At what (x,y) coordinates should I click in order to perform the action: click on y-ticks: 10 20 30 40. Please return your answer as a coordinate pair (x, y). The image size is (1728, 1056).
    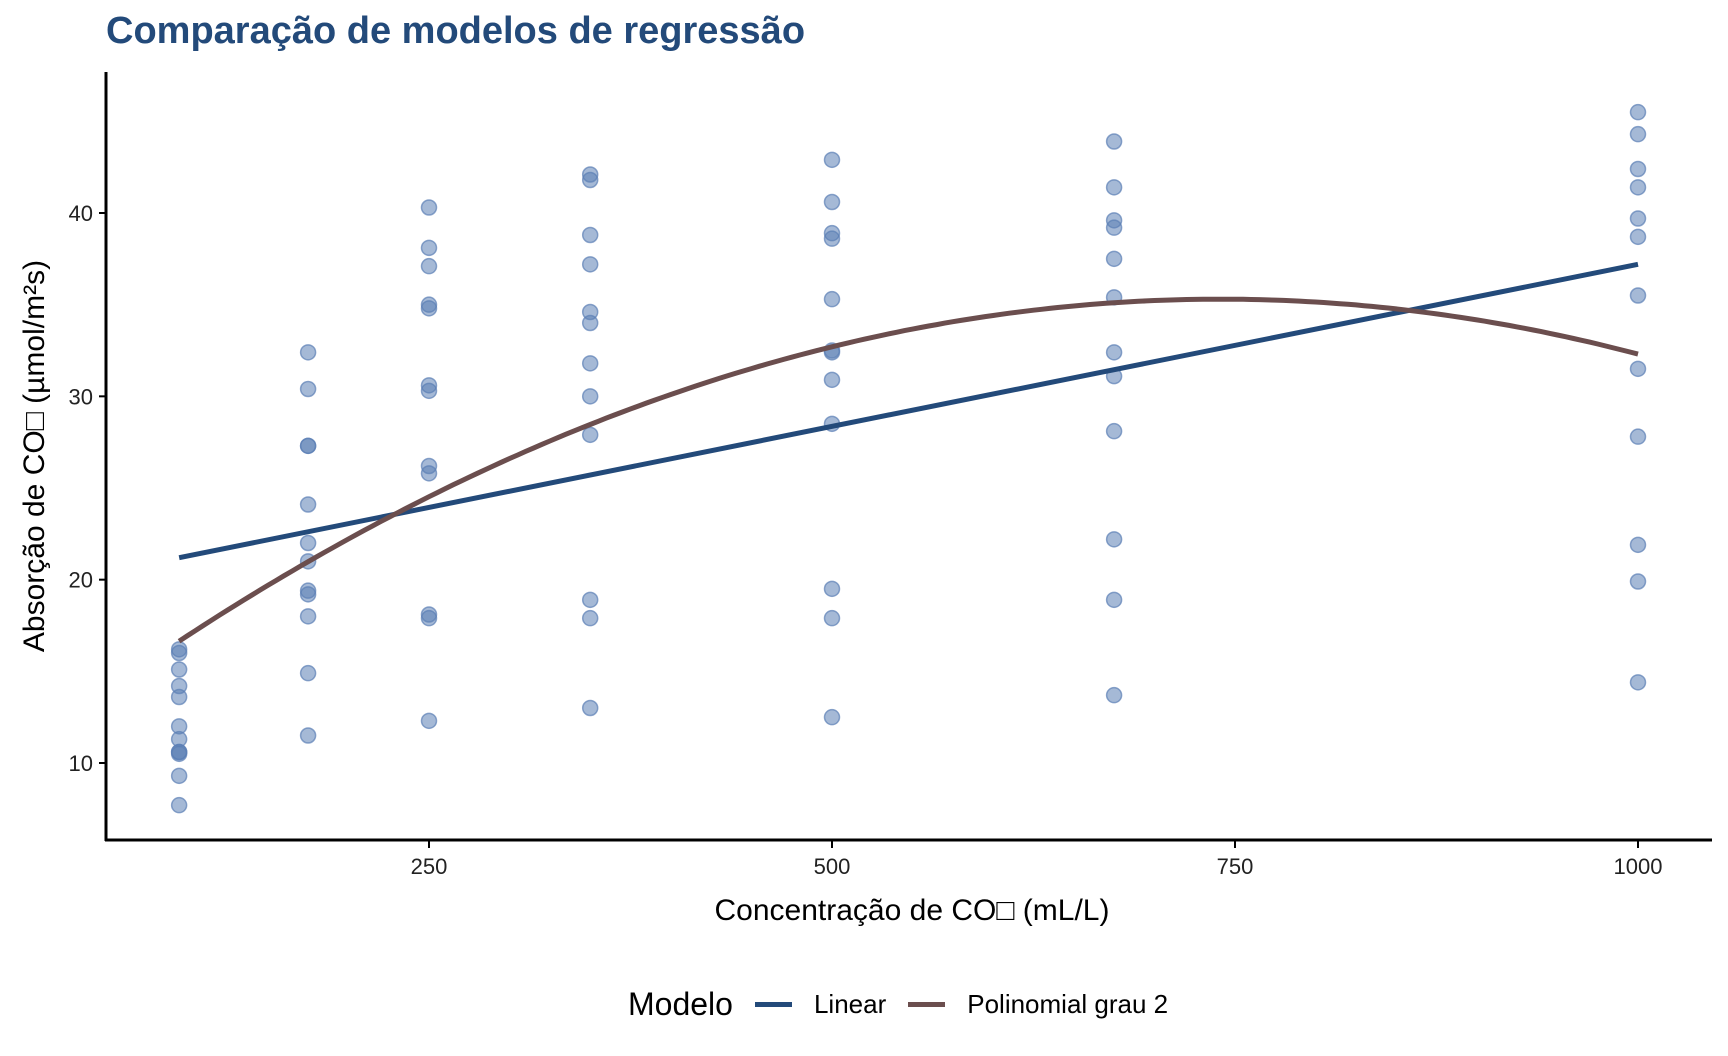
    Looking at the image, I should click on (87, 488).